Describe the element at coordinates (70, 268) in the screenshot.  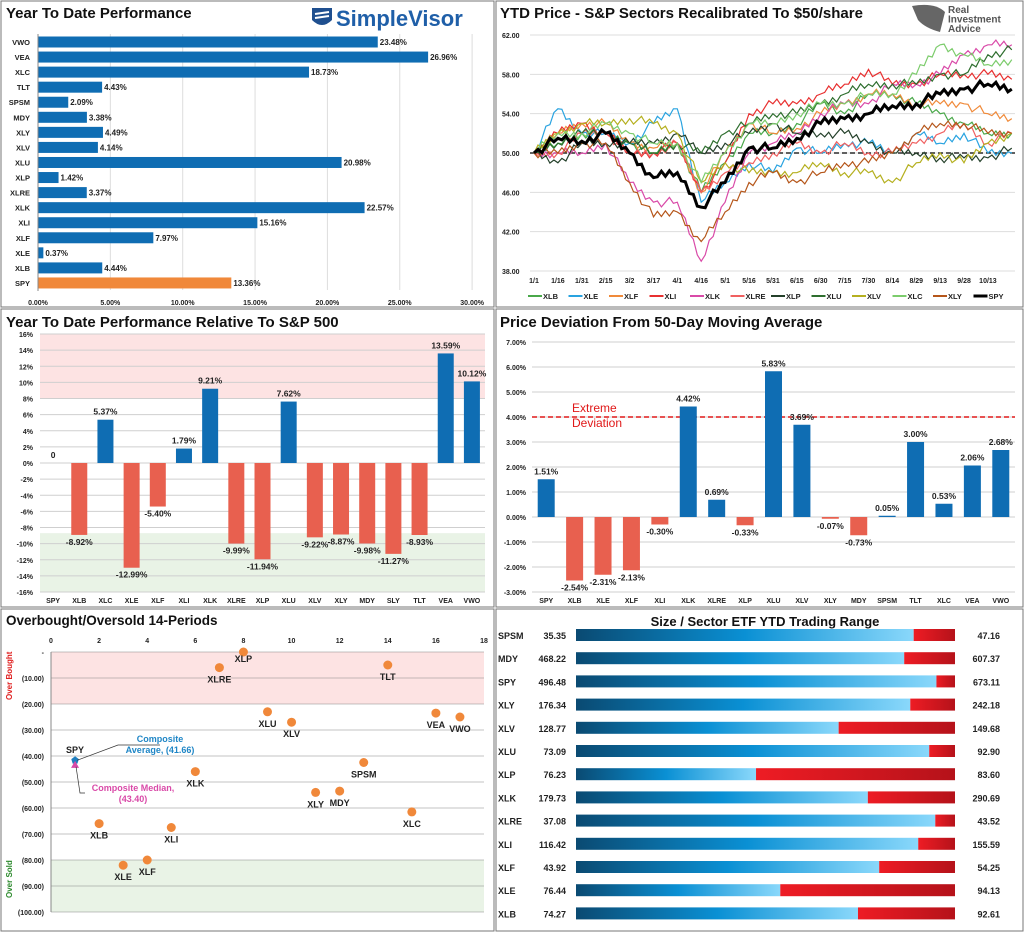
I see `bar-xlb` at that location.